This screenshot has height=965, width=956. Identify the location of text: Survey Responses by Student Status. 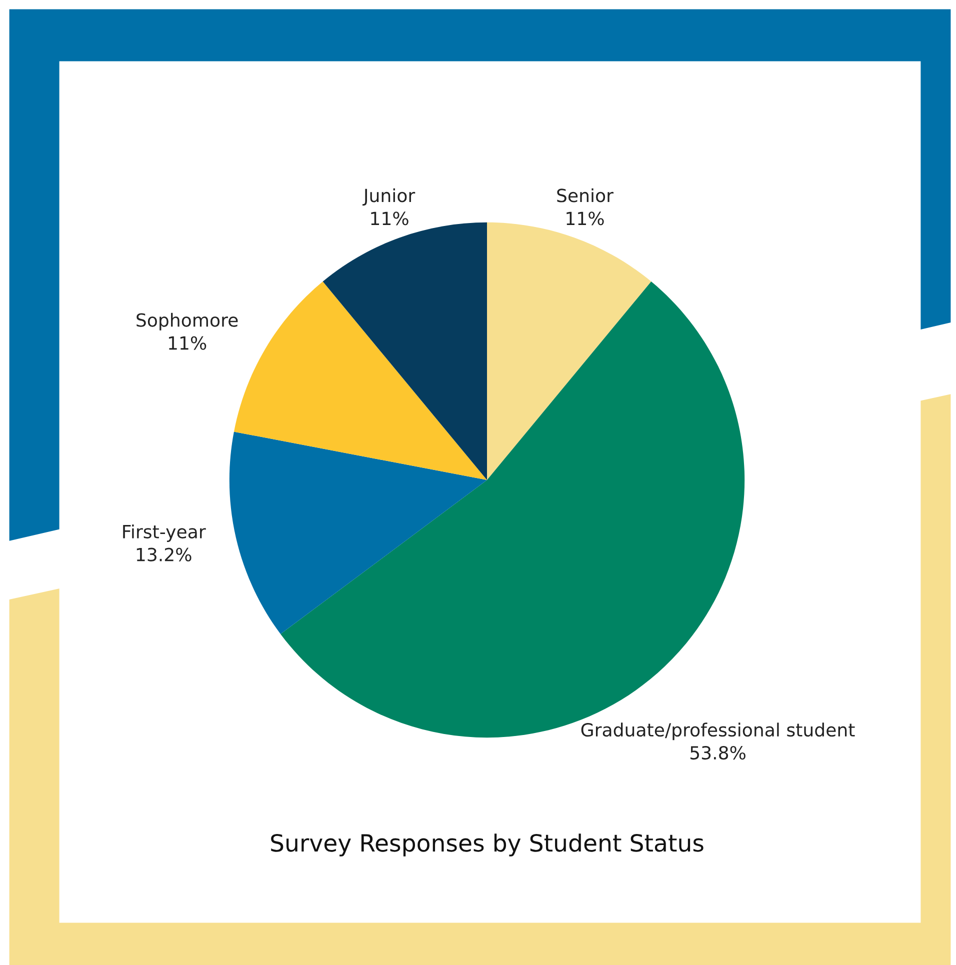
(487, 845).